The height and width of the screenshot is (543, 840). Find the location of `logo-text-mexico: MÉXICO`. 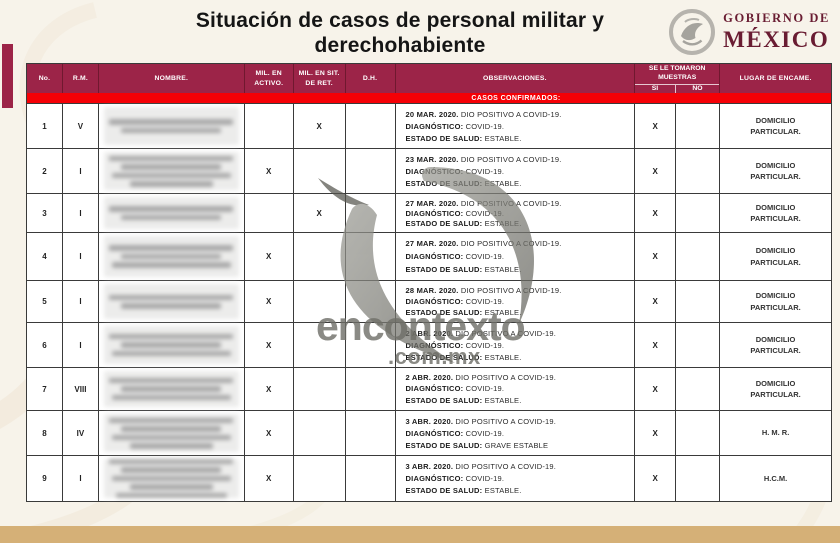

logo-text-mexico: MÉXICO is located at coordinates (776, 39).